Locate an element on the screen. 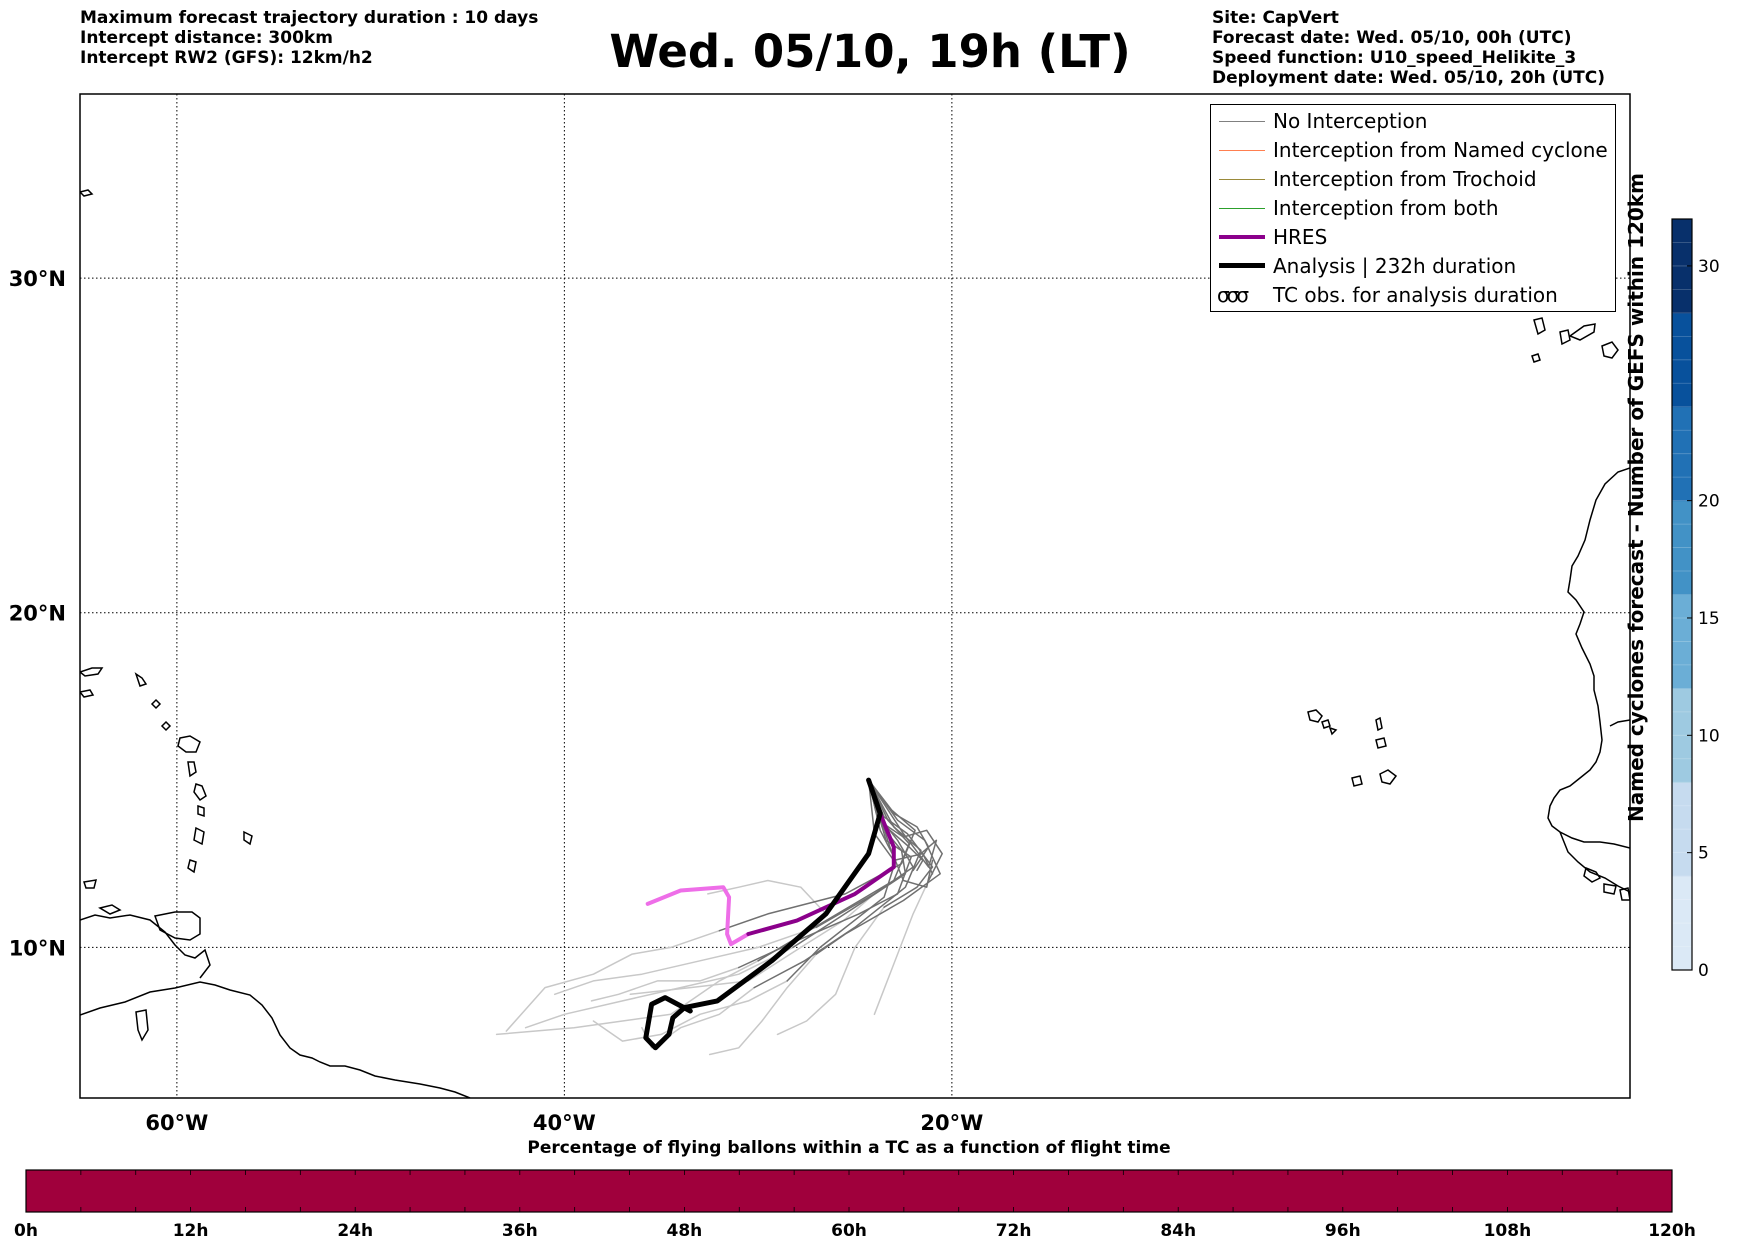 The width and height of the screenshot is (1752, 1241). legend-item-no-interception: No Interception is located at coordinates (1413, 121).